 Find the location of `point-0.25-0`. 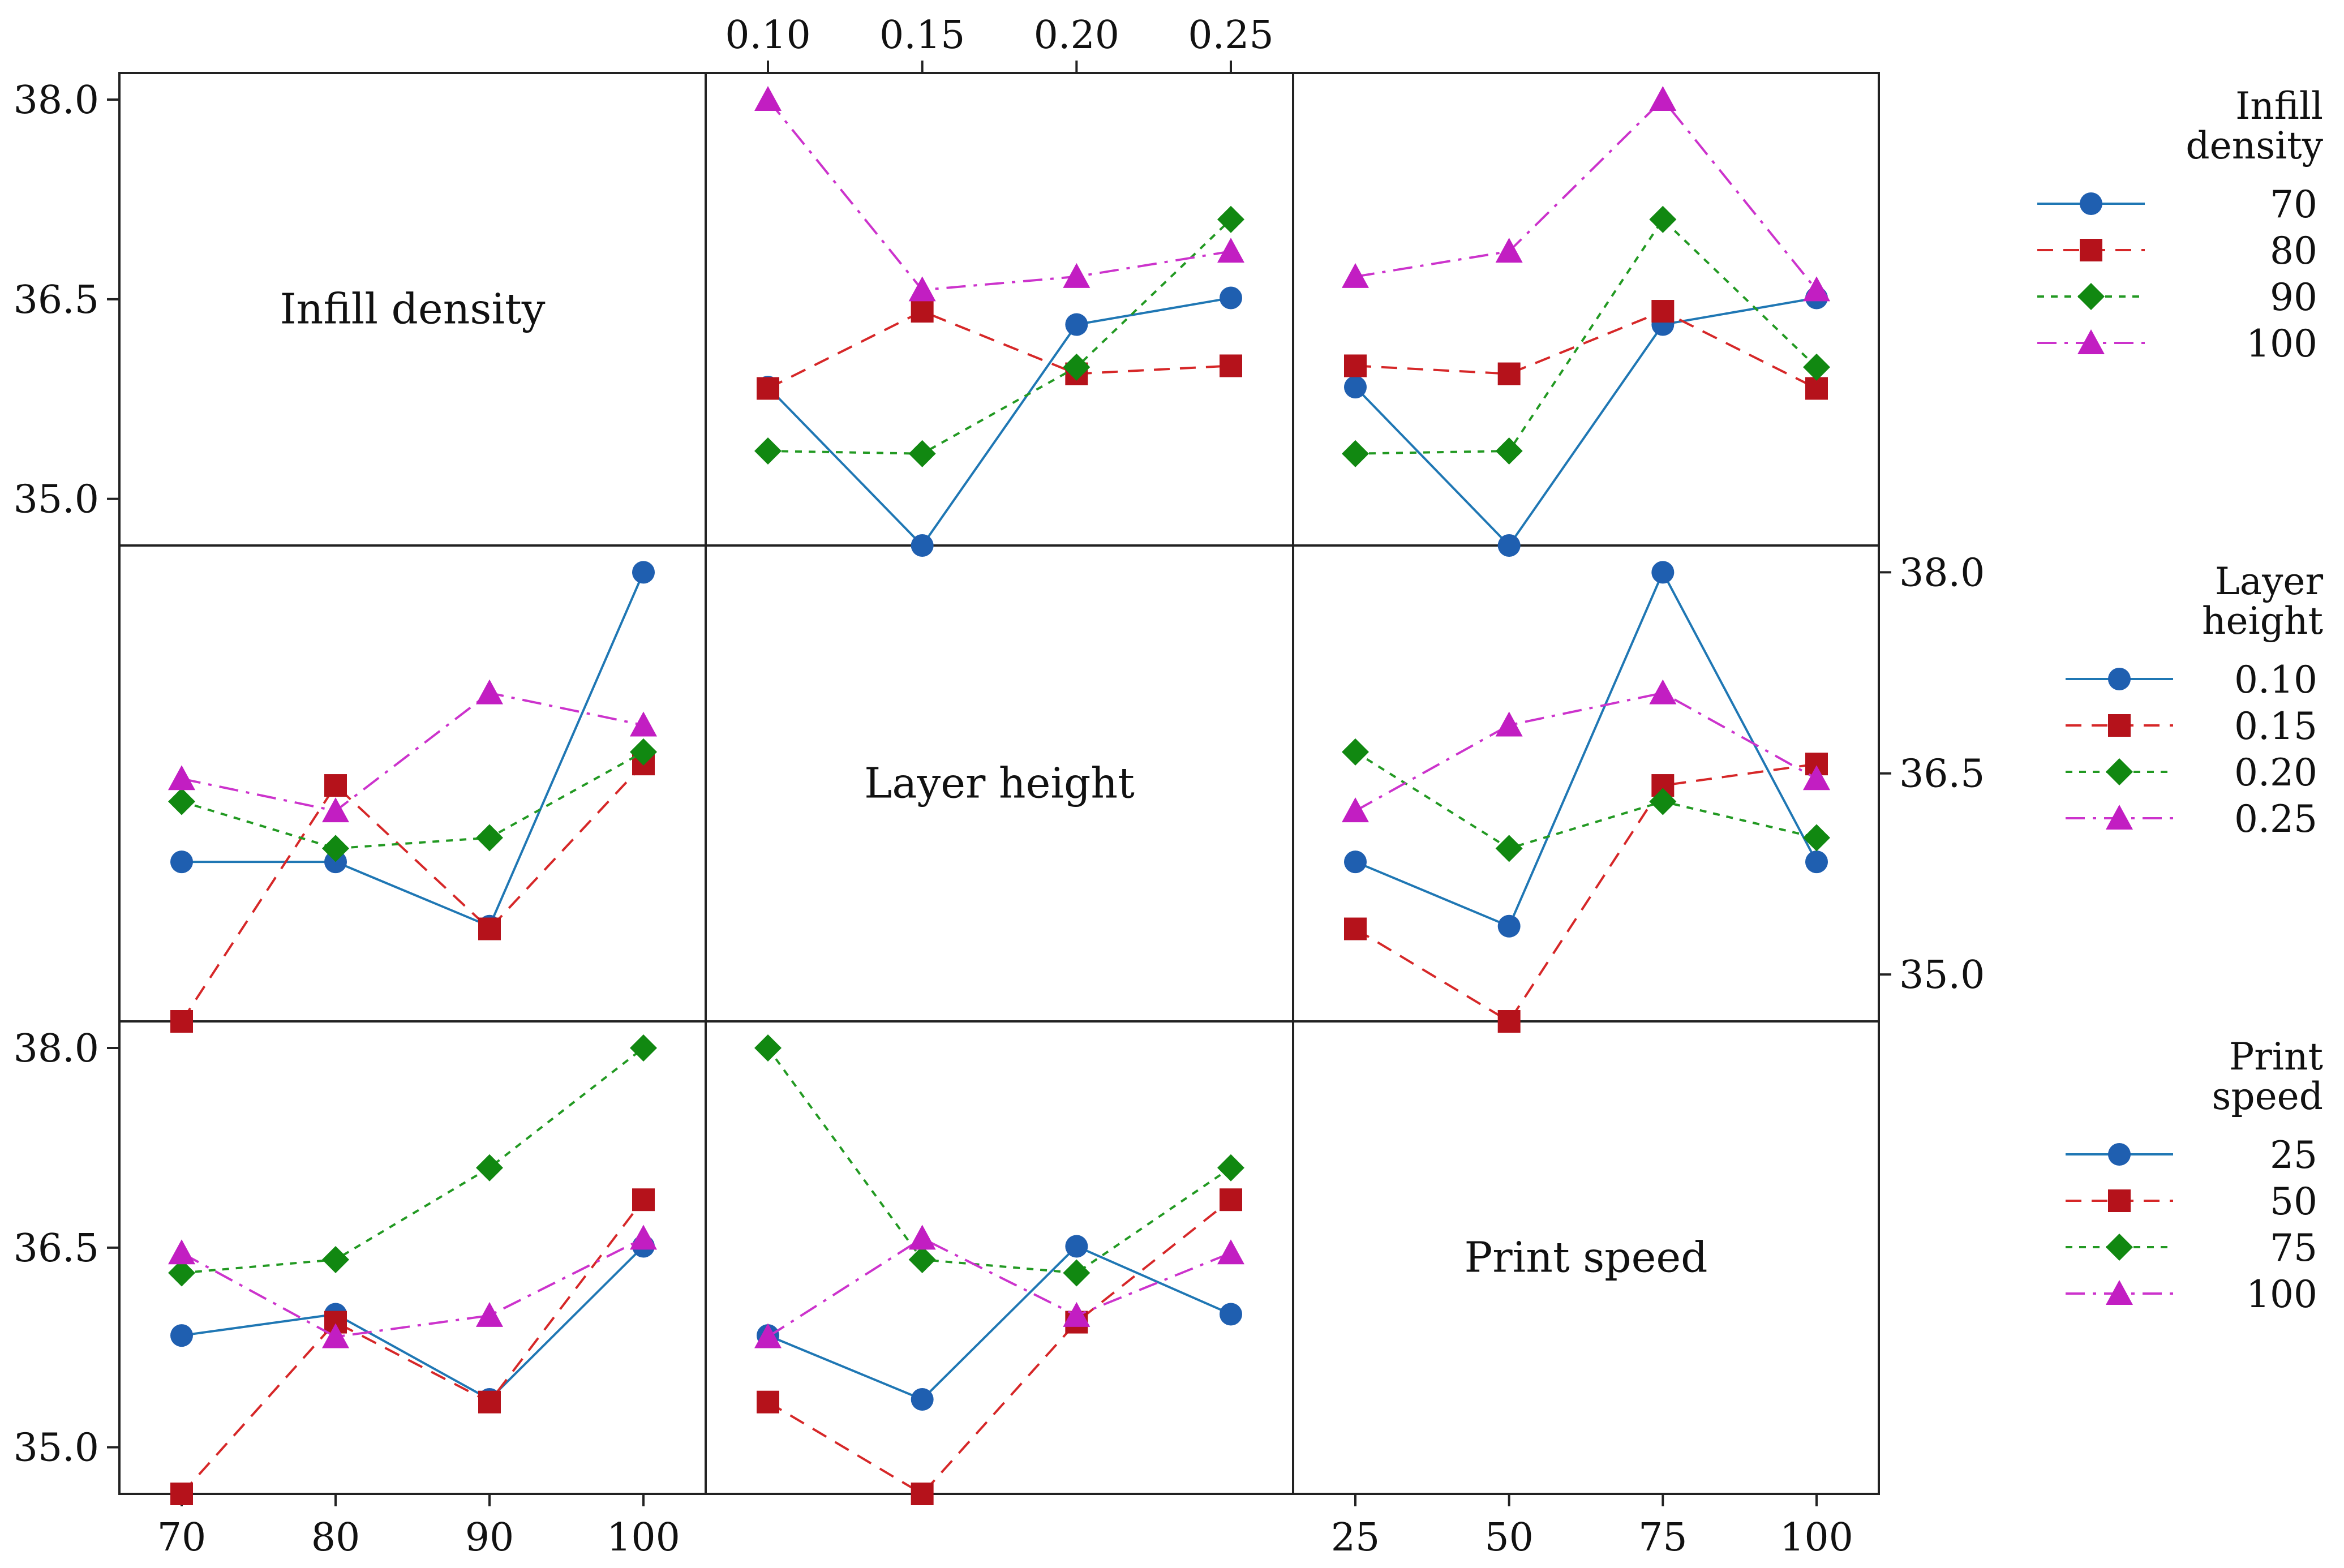

point-0.25-0 is located at coordinates (1355, 810).